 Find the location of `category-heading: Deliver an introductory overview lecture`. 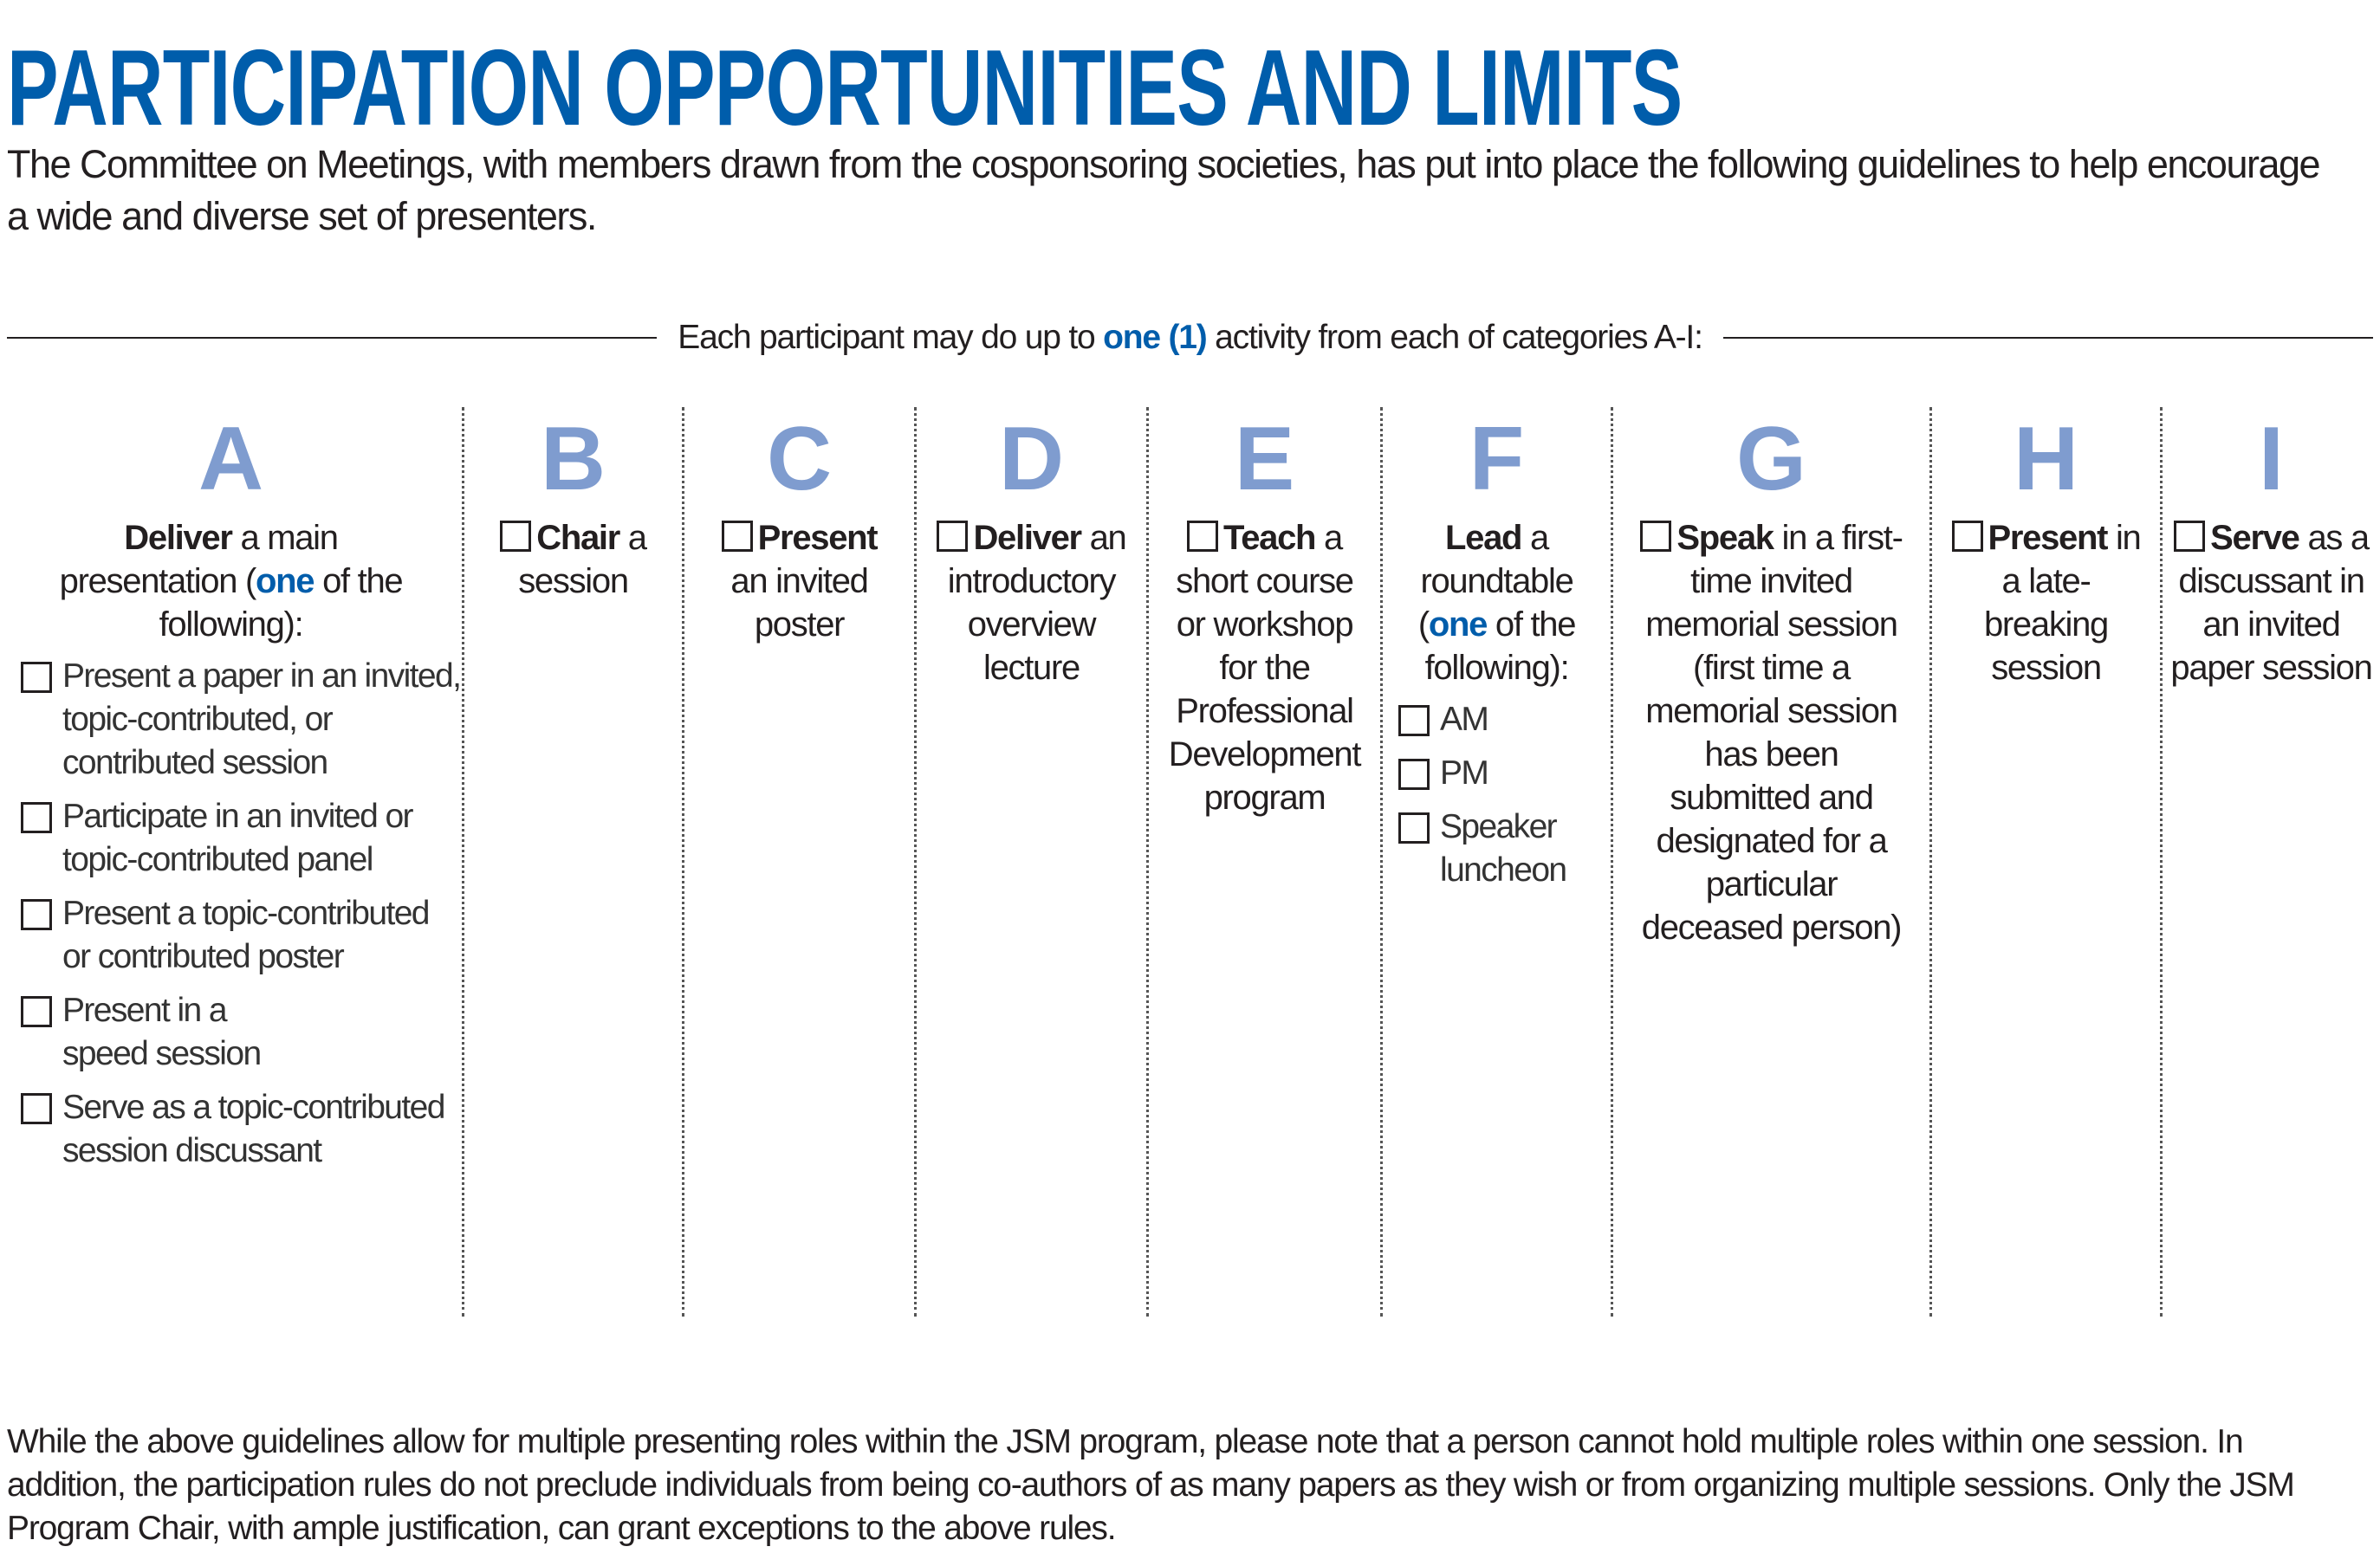

category-heading: Deliver an introductory overview lecture is located at coordinates (1031, 602).